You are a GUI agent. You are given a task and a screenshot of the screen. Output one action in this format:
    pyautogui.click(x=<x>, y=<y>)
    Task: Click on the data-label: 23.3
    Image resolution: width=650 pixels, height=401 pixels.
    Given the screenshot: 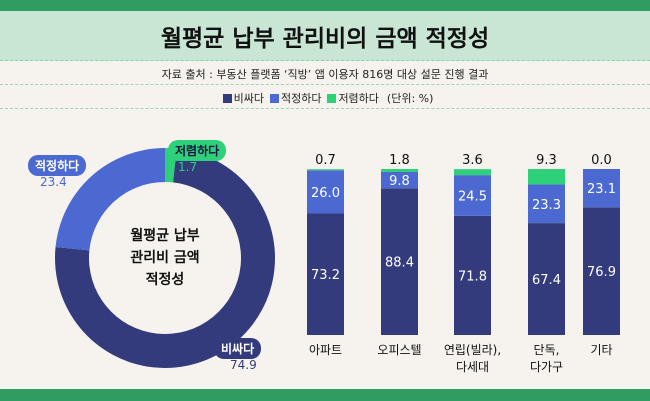 What is the action you would take?
    pyautogui.click(x=546, y=205)
    